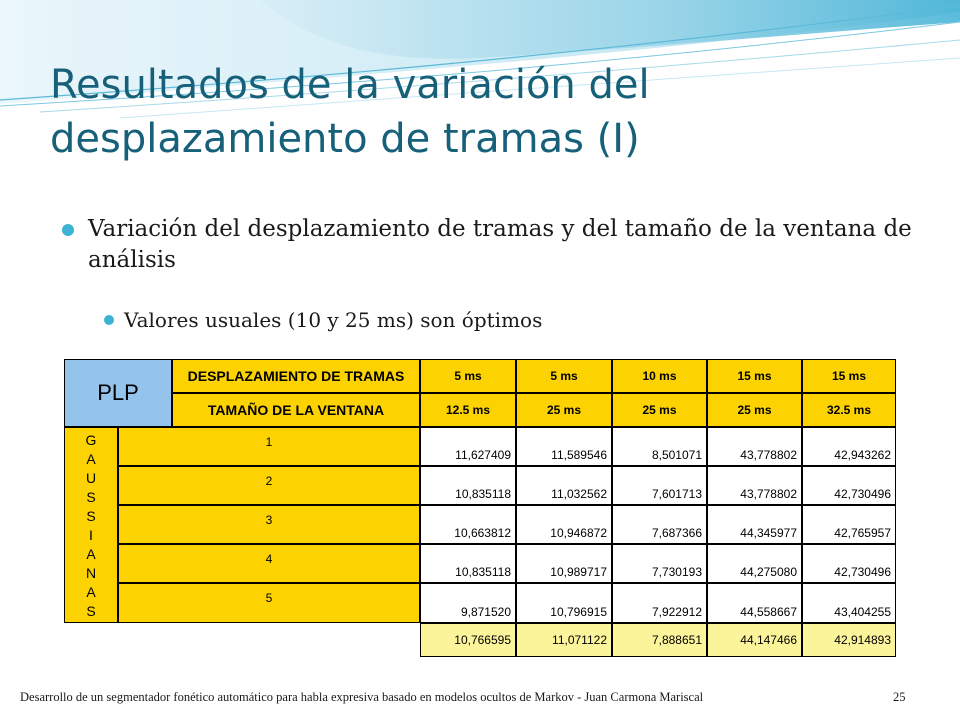 The height and width of the screenshot is (720, 960). Describe the element at coordinates (849, 640) in the screenshot. I see `summary-cell: 42,914893` at that location.